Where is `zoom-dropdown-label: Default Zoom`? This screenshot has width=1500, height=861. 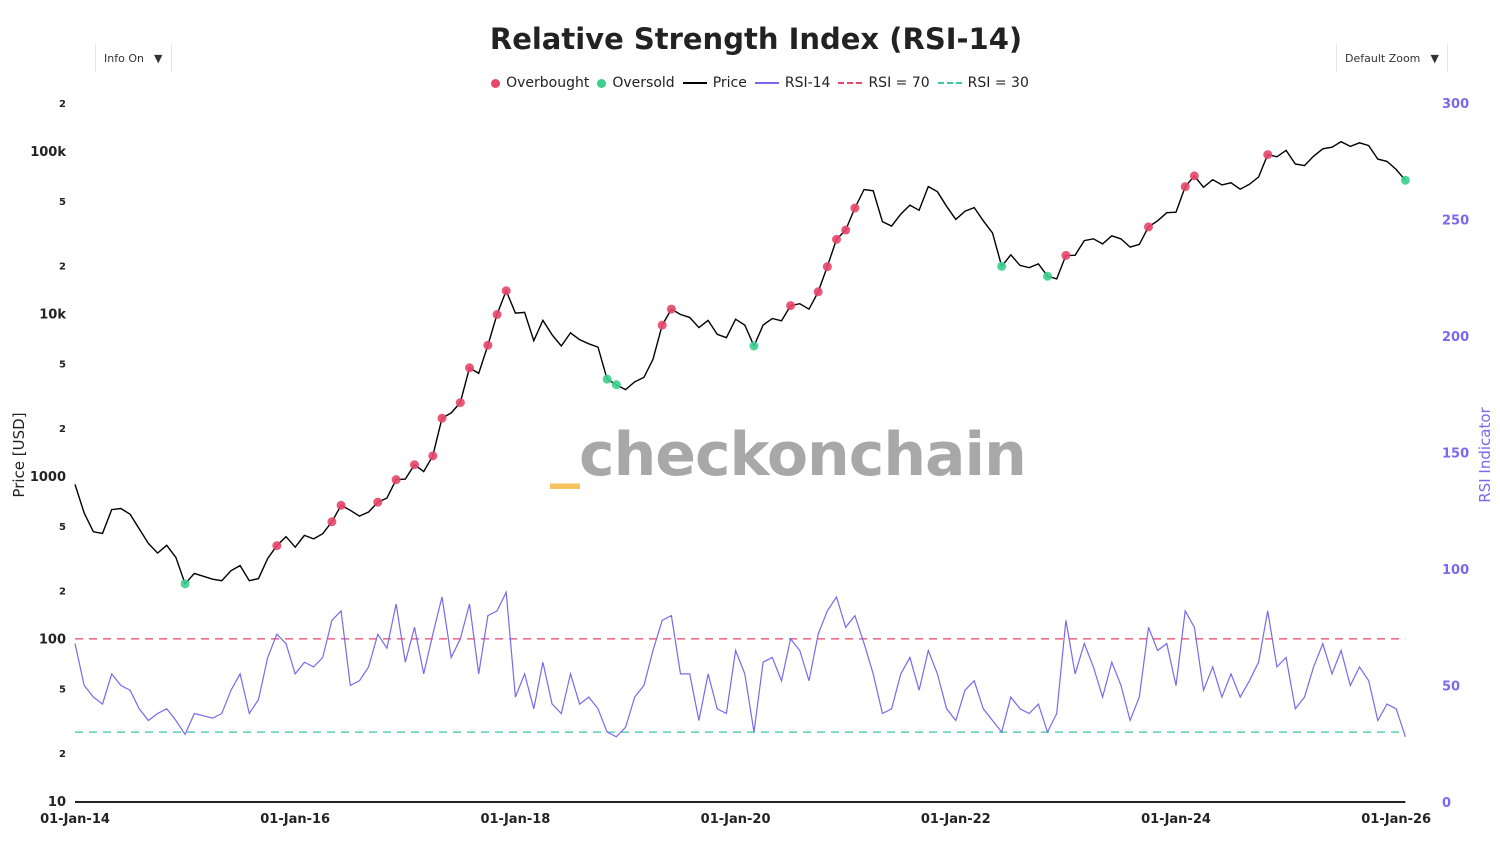 zoom-dropdown-label: Default Zoom is located at coordinates (1383, 58).